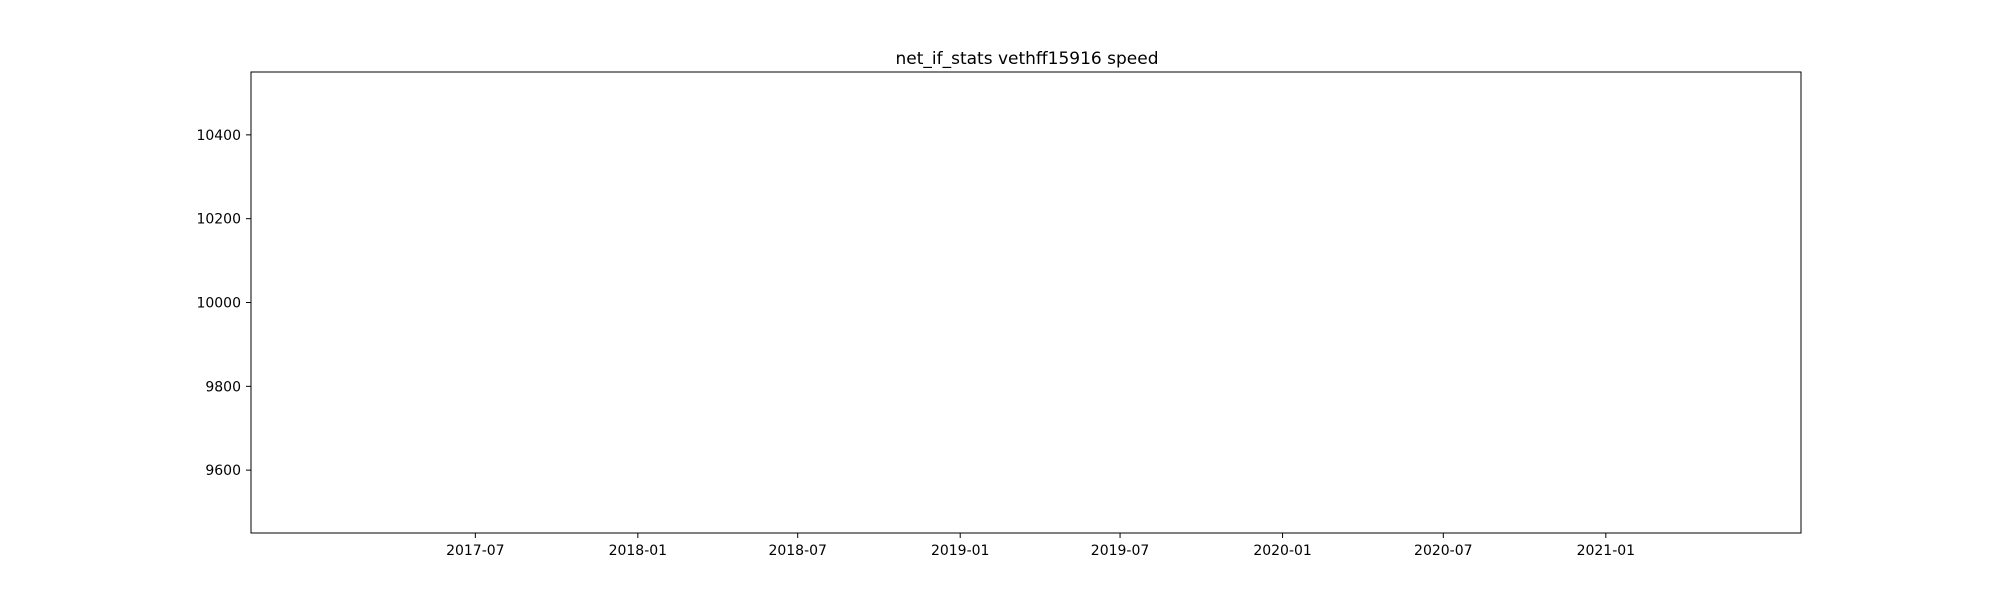 Image resolution: width=2000 pixels, height=600 pixels. I want to click on y-tick-label: 9800, so click(223, 387).